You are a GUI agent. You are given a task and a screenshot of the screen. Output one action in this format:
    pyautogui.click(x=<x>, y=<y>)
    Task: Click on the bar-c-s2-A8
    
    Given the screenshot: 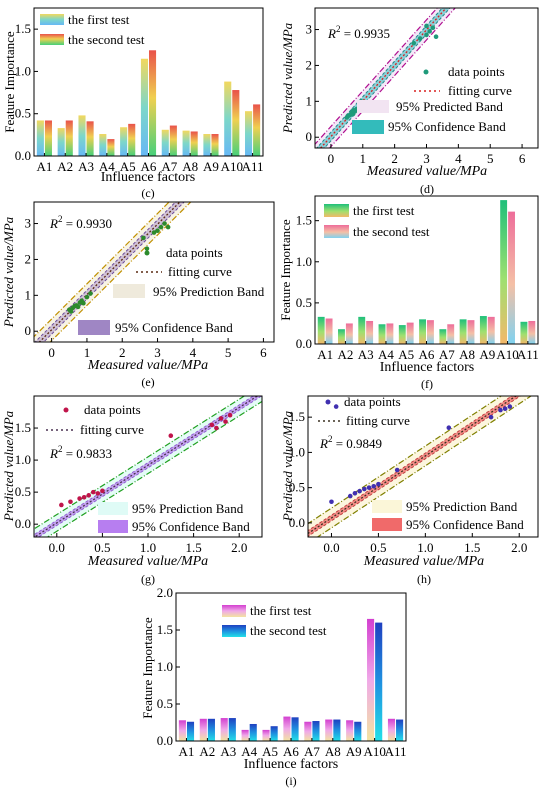 What is the action you would take?
    pyautogui.click(x=194, y=143)
    